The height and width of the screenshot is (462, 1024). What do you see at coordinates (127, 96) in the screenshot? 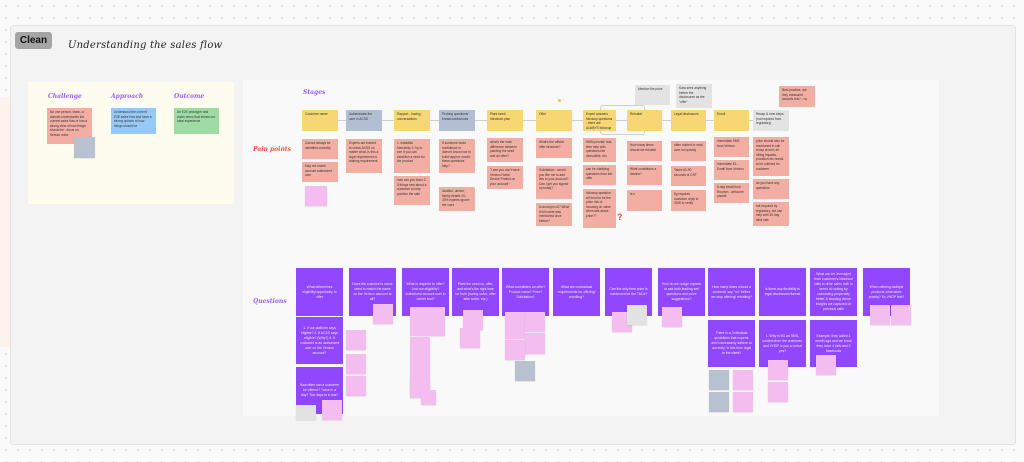
I see `approach-label: Approach` at bounding box center [127, 96].